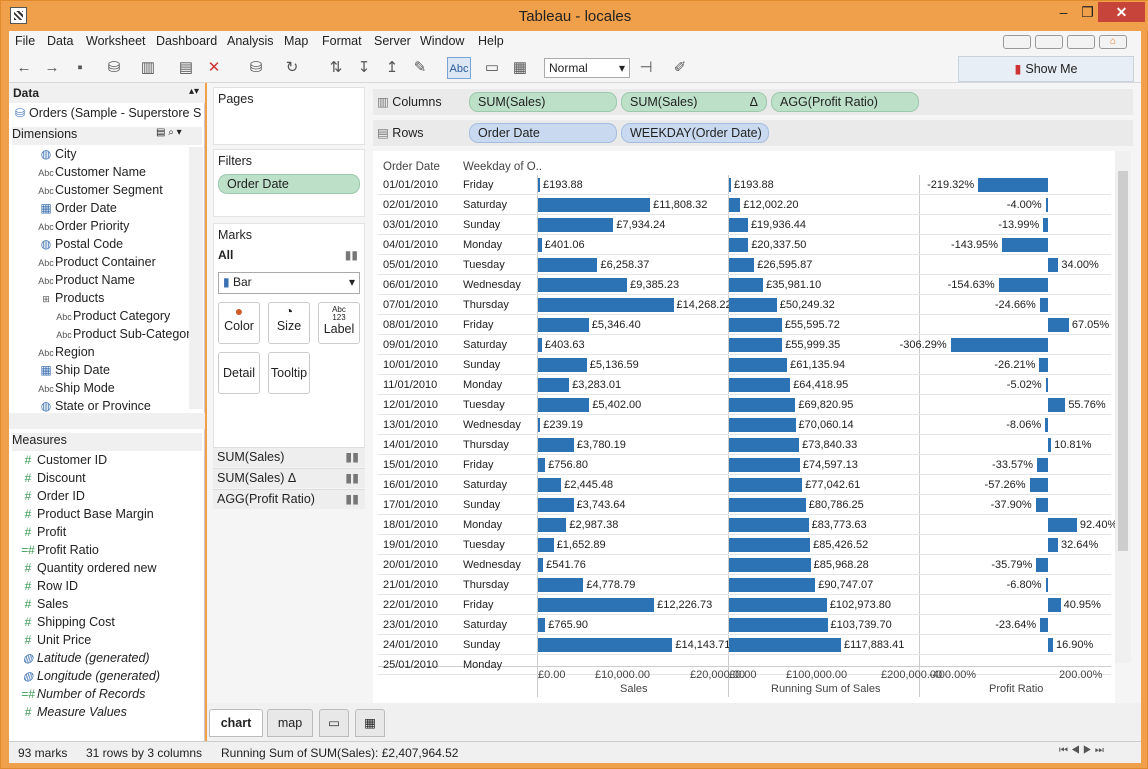 Image resolution: width=1148 pixels, height=769 pixels. What do you see at coordinates (236, 723) in the screenshot?
I see `tab-chart: chart` at bounding box center [236, 723].